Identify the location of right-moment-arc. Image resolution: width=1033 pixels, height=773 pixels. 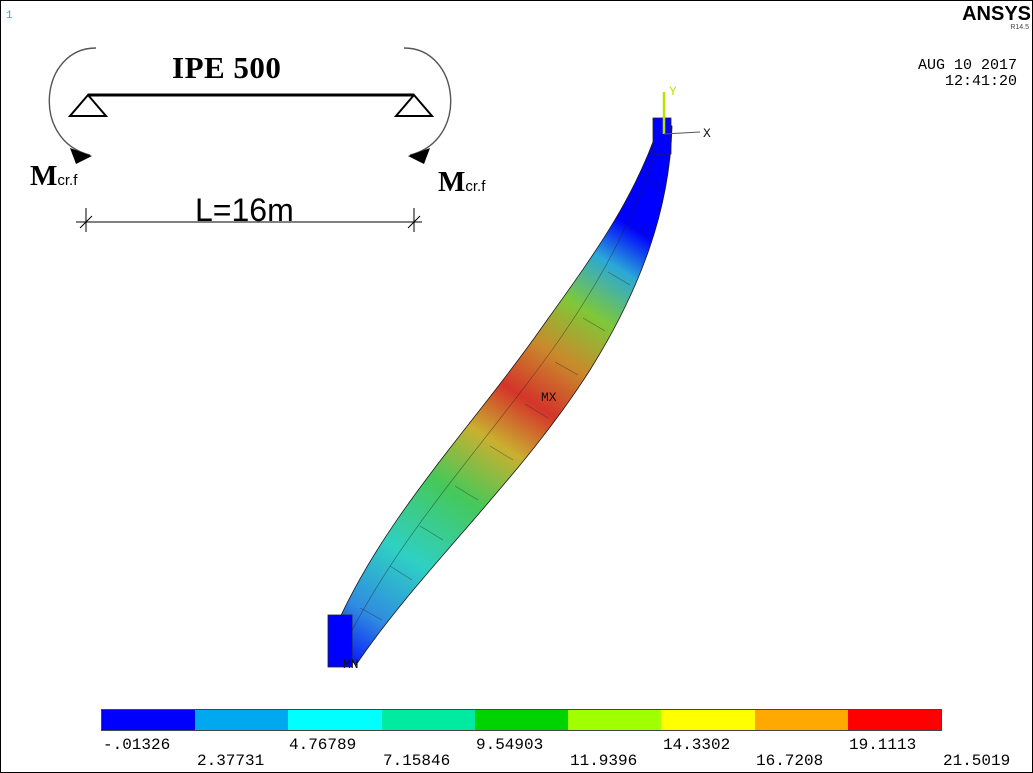
(427, 101).